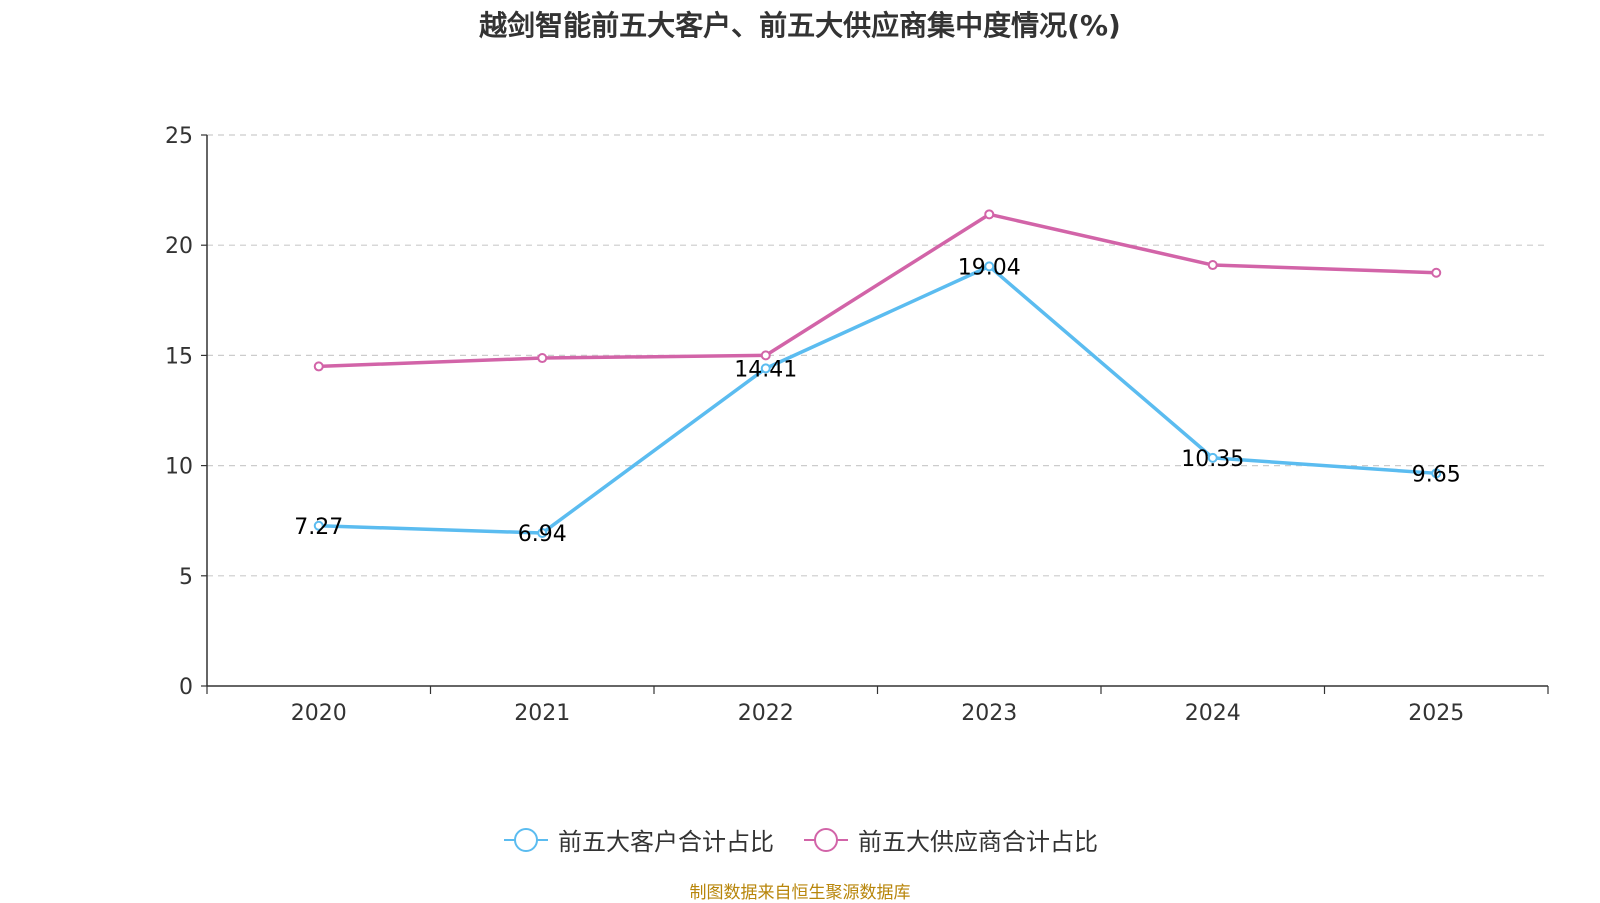  I want to click on legend-label-suppliers: 前五大供应商合计占比, so click(978, 842).